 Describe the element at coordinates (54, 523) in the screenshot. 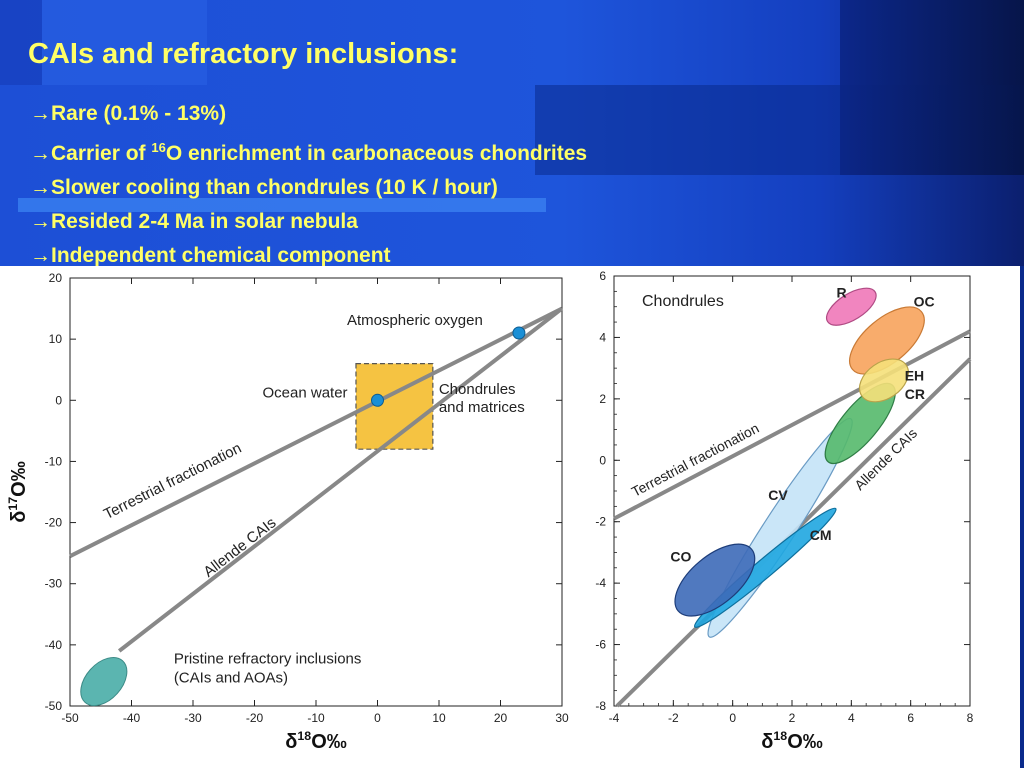

I see `left-y-tick-label: -20` at that location.